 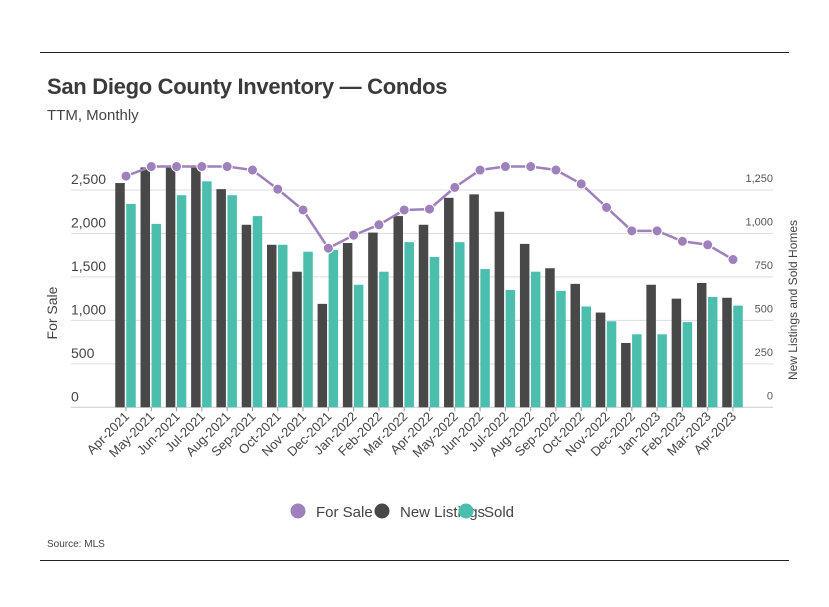 I want to click on source-note: Source: MLS, so click(x=76, y=544).